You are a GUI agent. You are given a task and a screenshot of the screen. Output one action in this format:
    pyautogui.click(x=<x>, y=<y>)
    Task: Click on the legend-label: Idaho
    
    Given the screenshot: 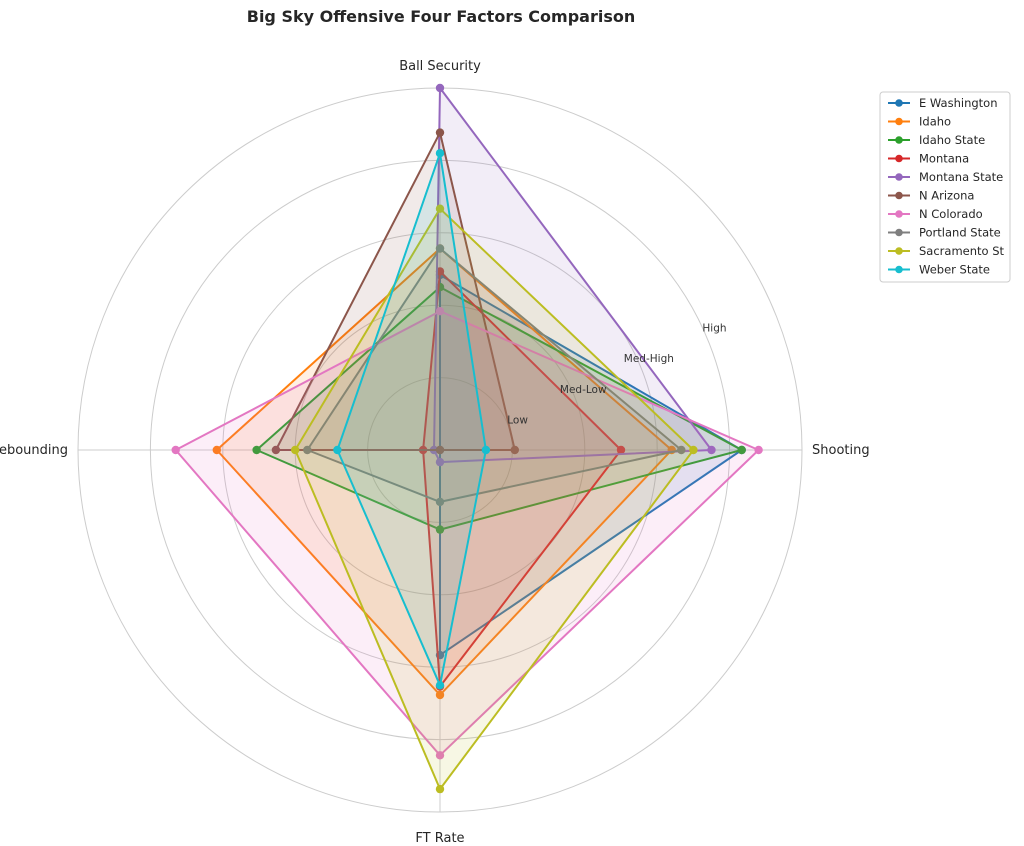 What is the action you would take?
    pyautogui.click(x=935, y=122)
    